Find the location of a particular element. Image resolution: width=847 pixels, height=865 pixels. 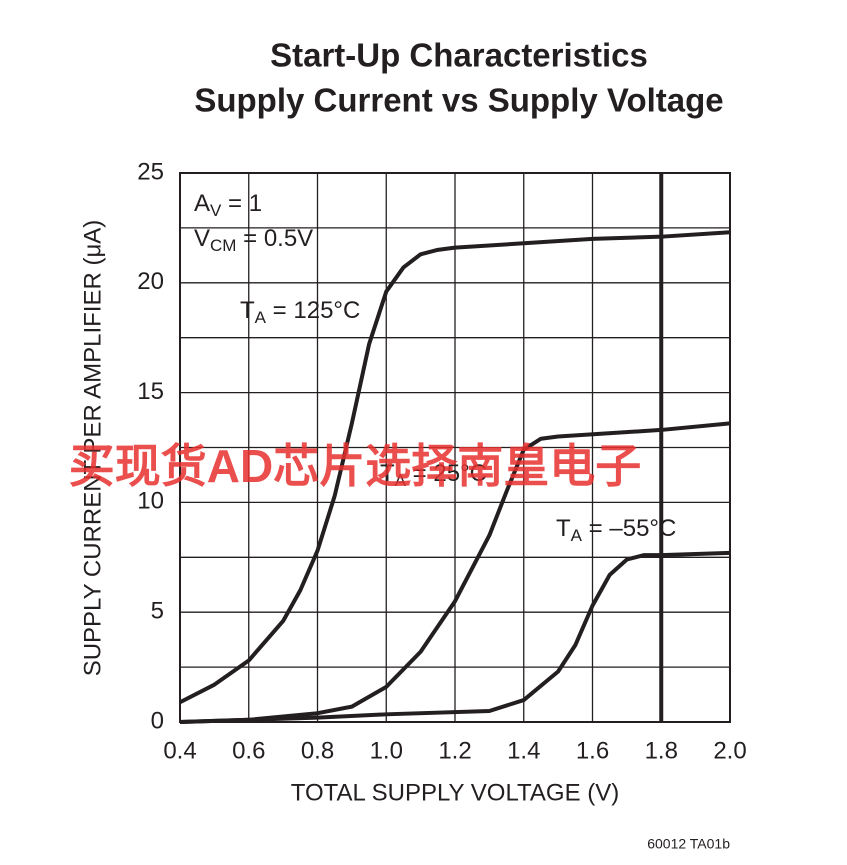

y-tick-label: 0 is located at coordinates (157, 720).